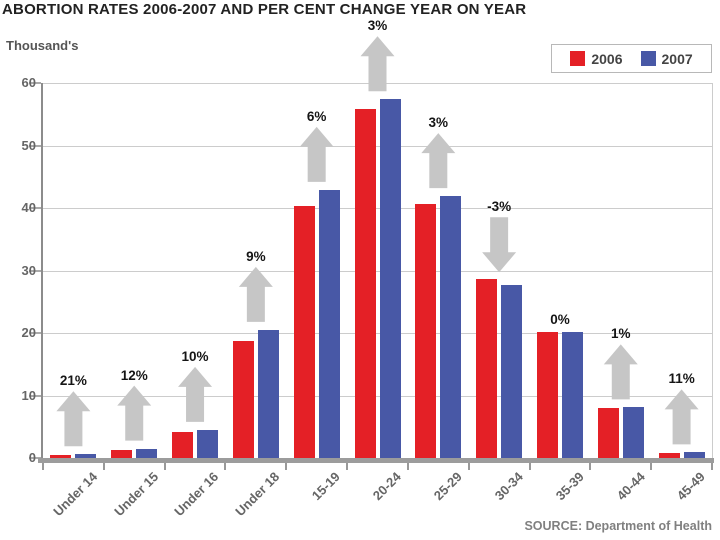  I want to click on legend-label-2006: 2006, so click(607, 58).